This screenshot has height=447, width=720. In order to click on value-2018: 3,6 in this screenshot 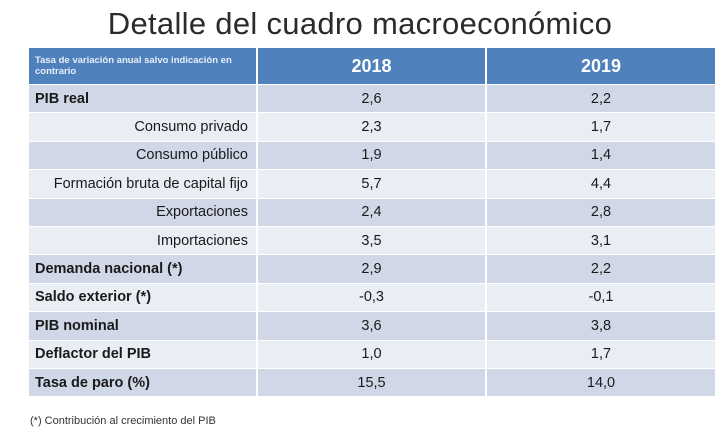, I will do `click(372, 326)`.